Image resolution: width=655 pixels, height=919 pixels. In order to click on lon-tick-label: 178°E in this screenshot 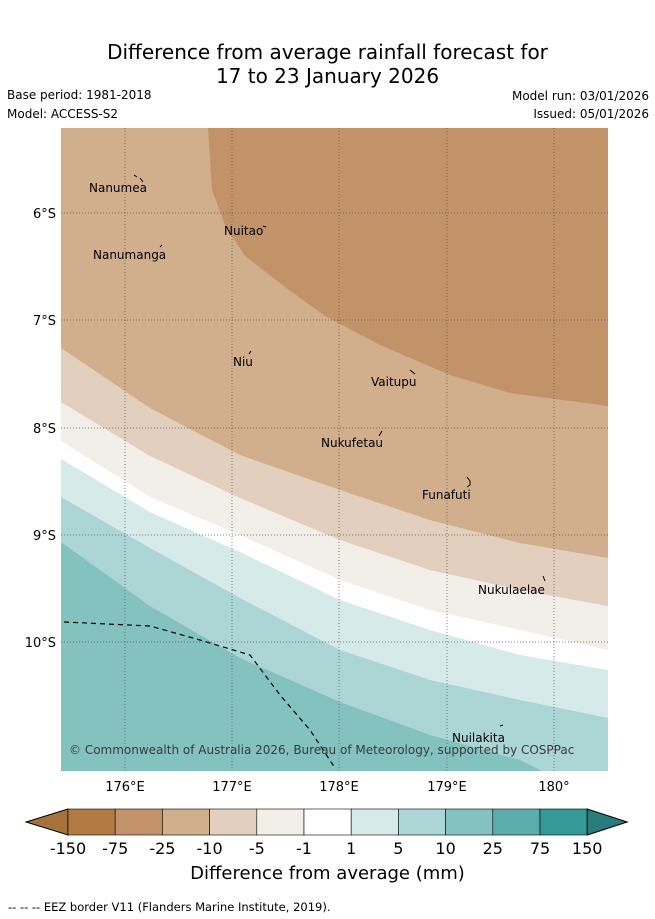, I will do `click(339, 787)`.